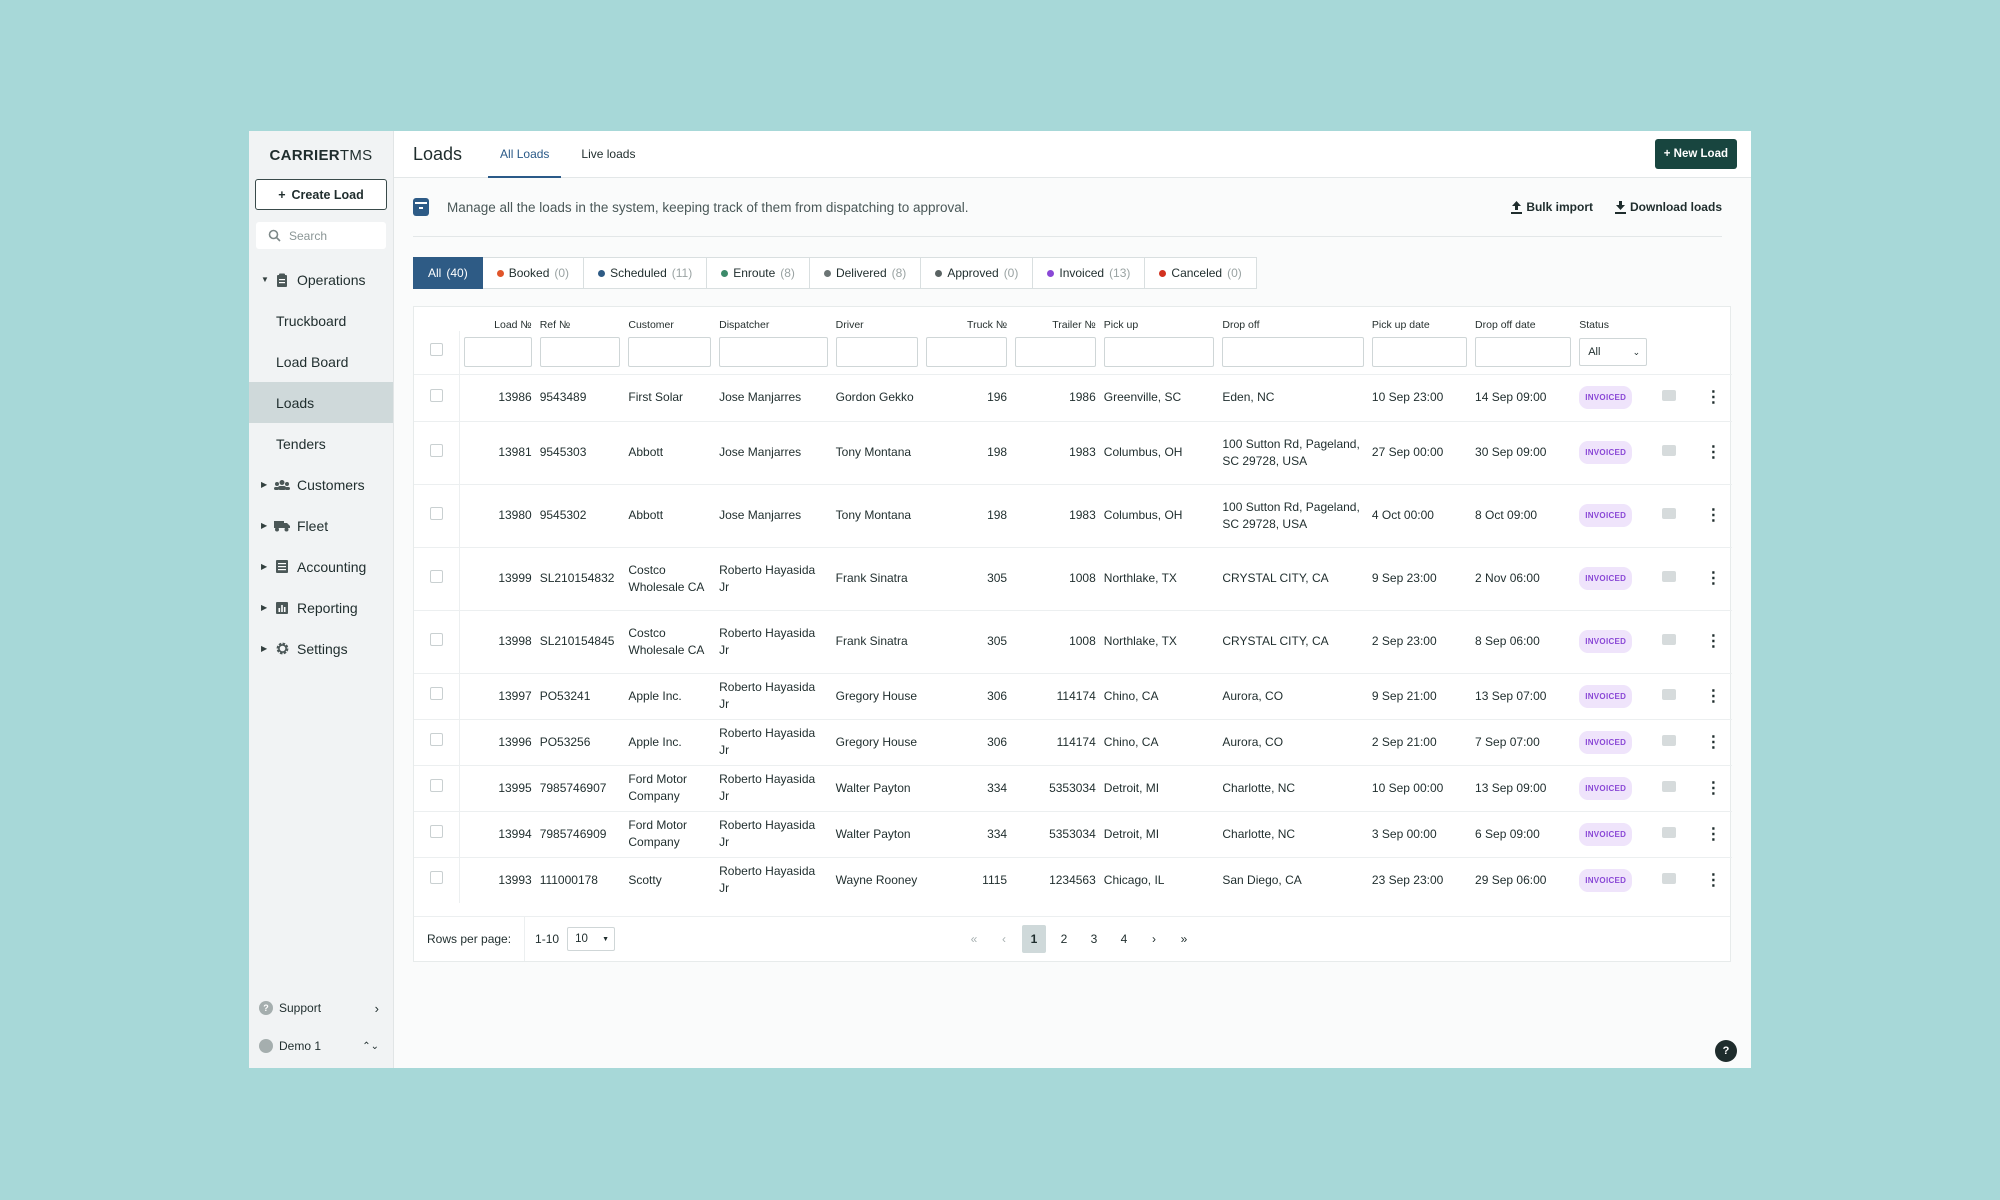 Image resolution: width=2000 pixels, height=1200 pixels. I want to click on sidebar-item-truckboard: Truckboard, so click(311, 320).